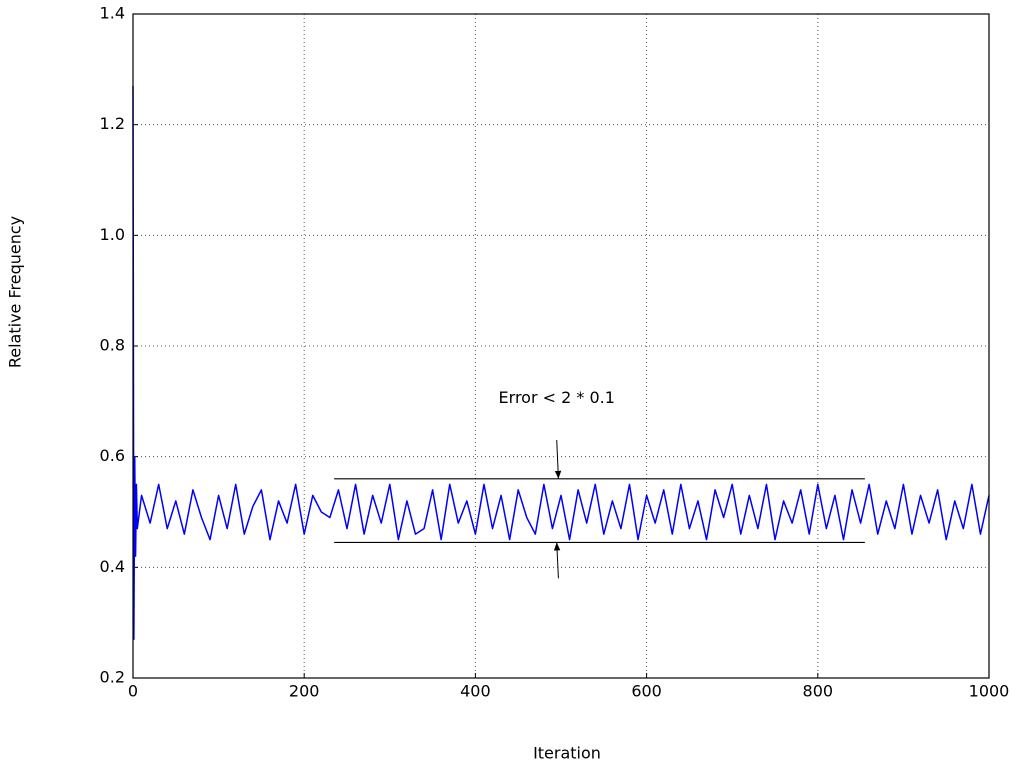 The height and width of the screenshot is (770, 1024). I want to click on x-tick-label: 400, so click(475, 691).